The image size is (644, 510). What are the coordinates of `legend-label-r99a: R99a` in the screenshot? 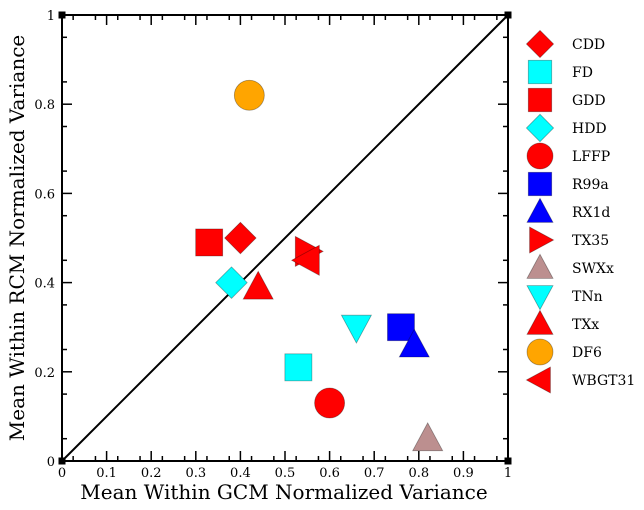 It's located at (590, 185).